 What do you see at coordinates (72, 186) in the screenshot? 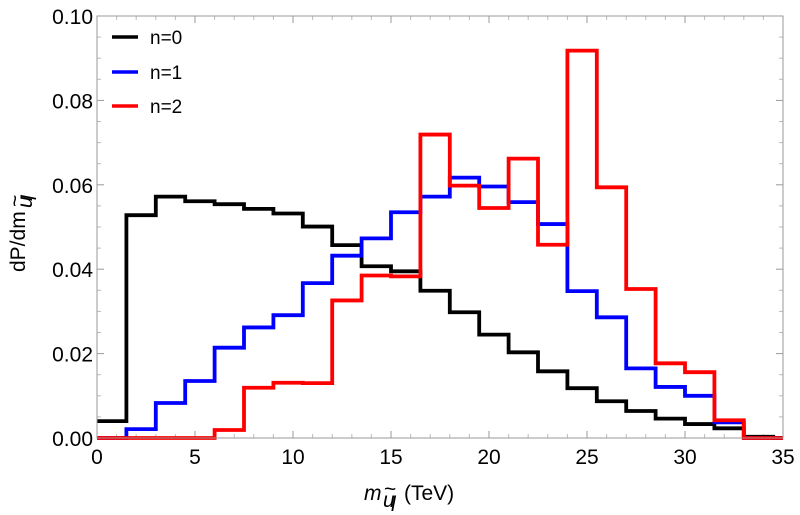
I see `y-tick-label: 0.06` at bounding box center [72, 186].